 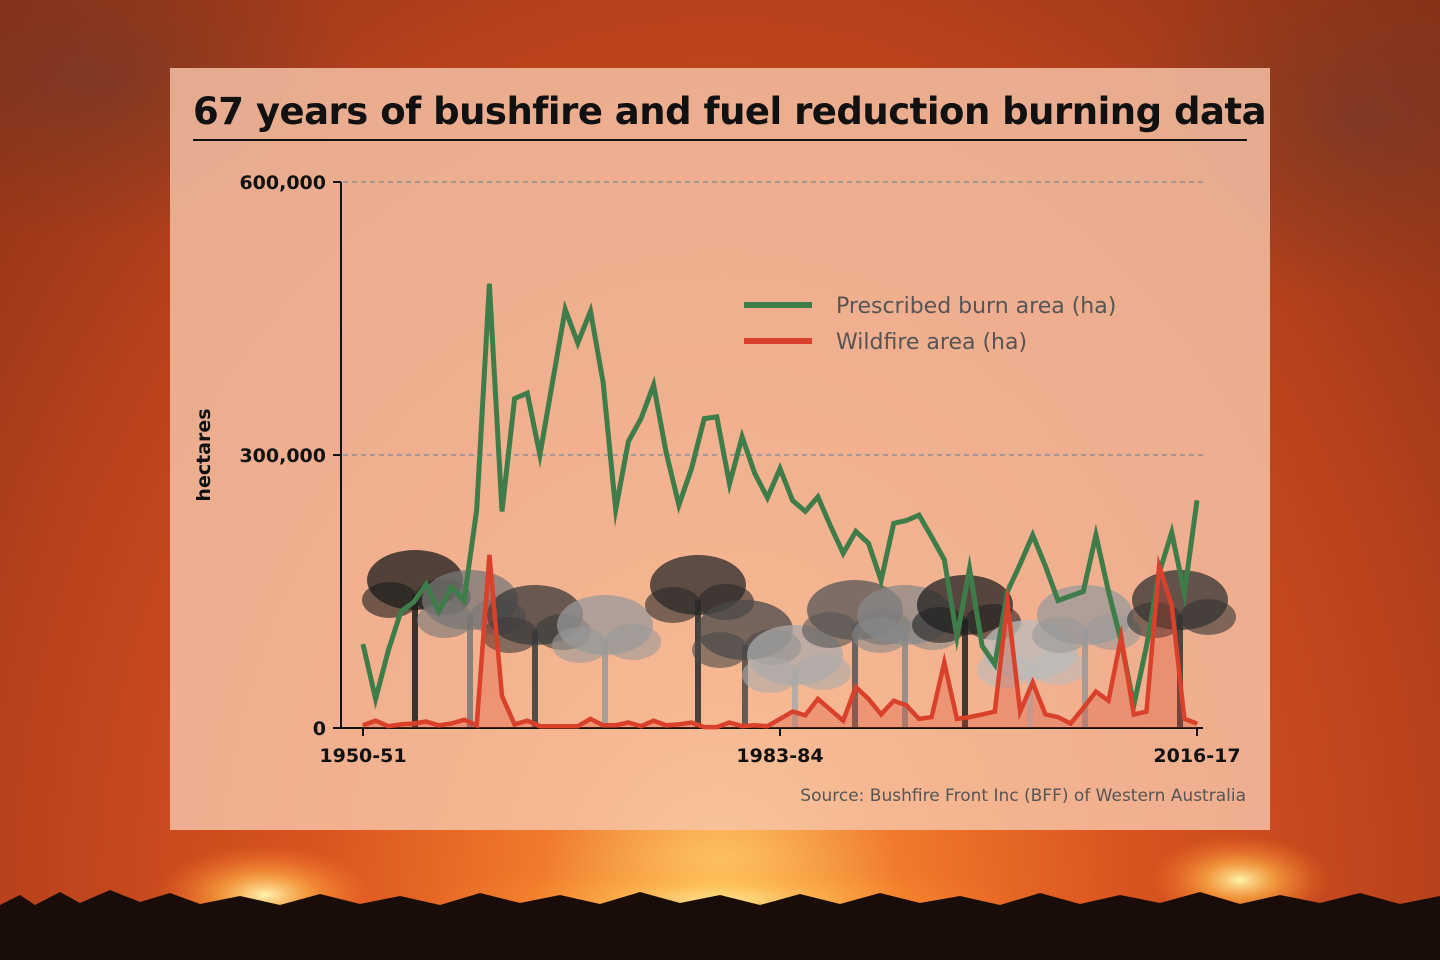 I want to click on x-tick-label: 1950-51, so click(x=362, y=756).